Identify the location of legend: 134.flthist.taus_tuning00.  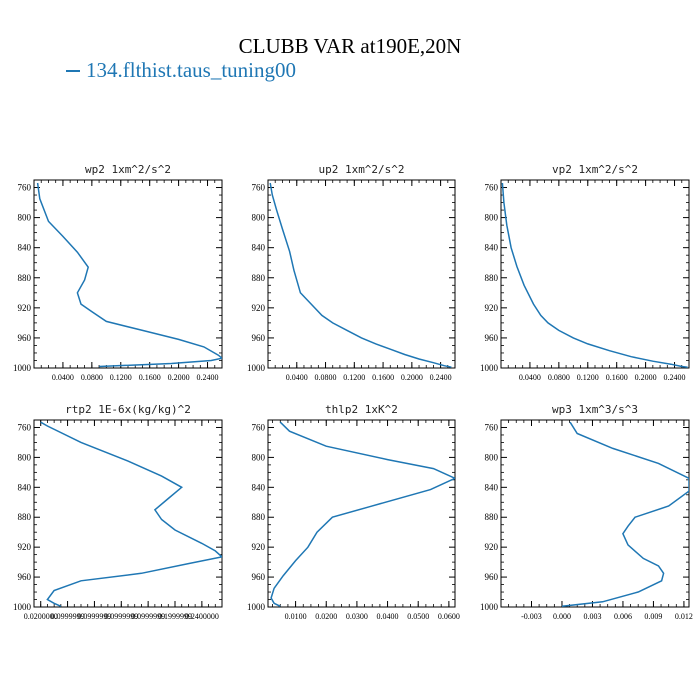
(181, 70).